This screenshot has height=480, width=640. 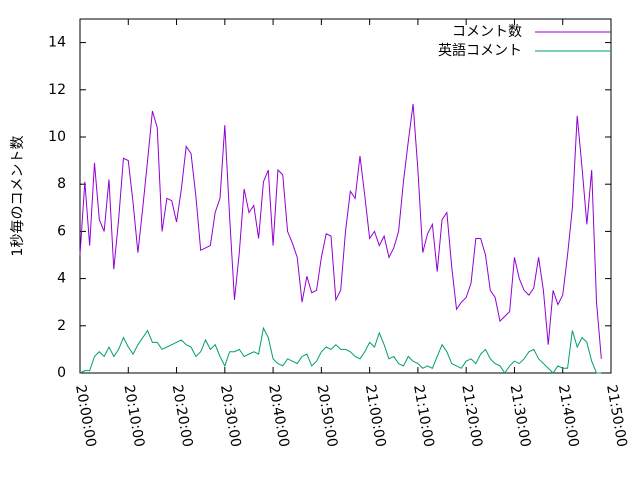 I want to click on x-tick-label: 20:00:00, so click(x=85, y=416).